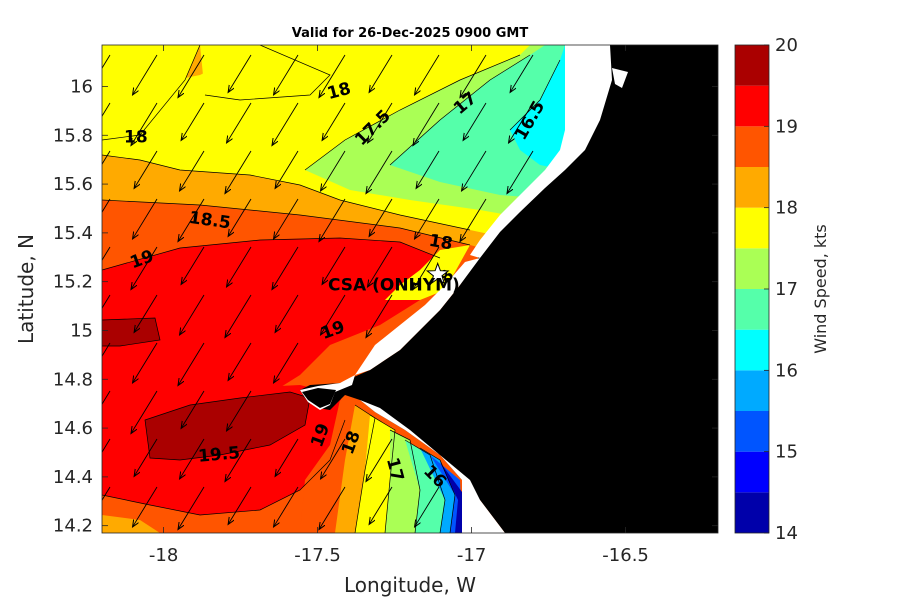  I want to click on y-tick-label: 15.6, so click(73, 184).